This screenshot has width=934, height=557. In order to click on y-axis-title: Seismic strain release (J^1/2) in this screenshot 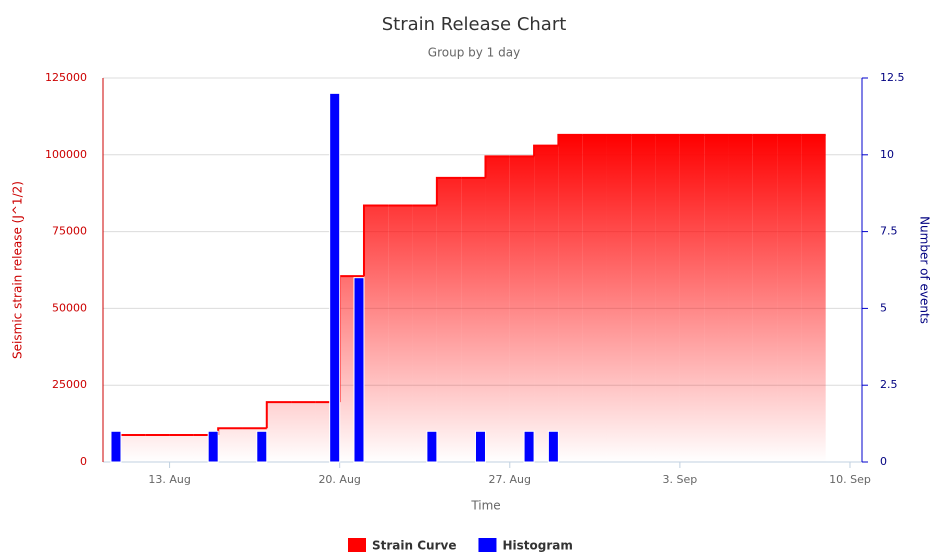, I will do `click(18, 270)`.